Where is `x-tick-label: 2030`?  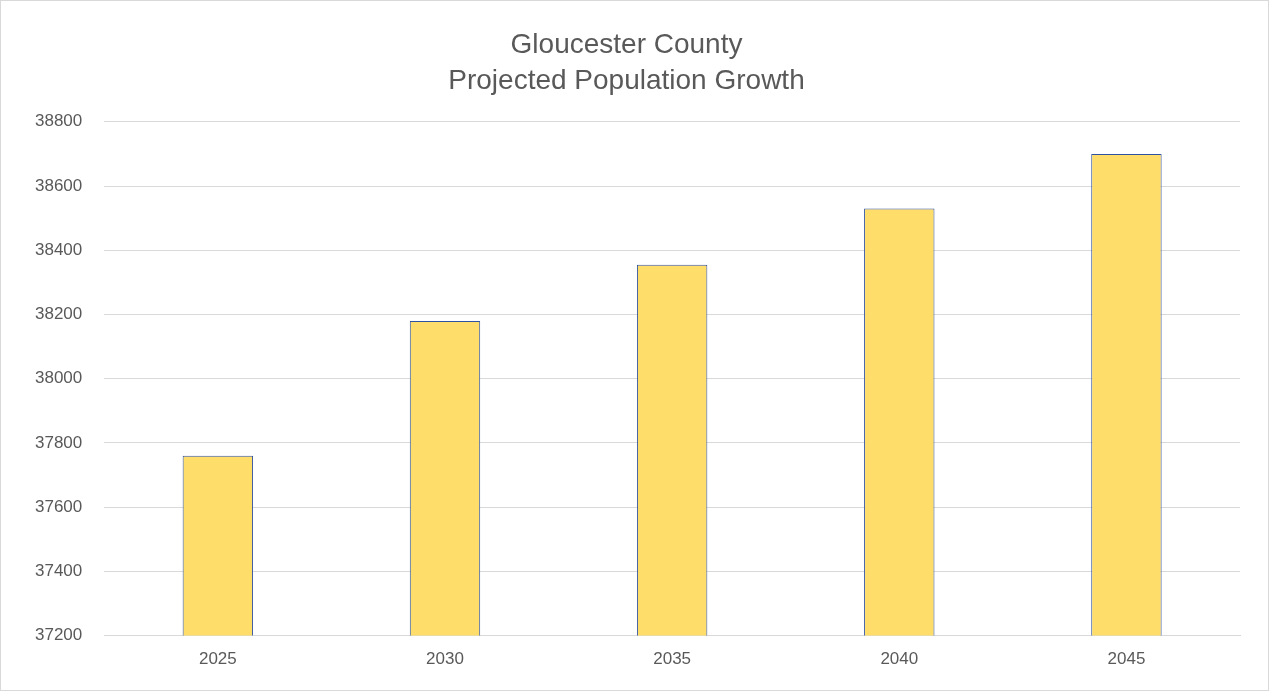
x-tick-label: 2030 is located at coordinates (445, 659).